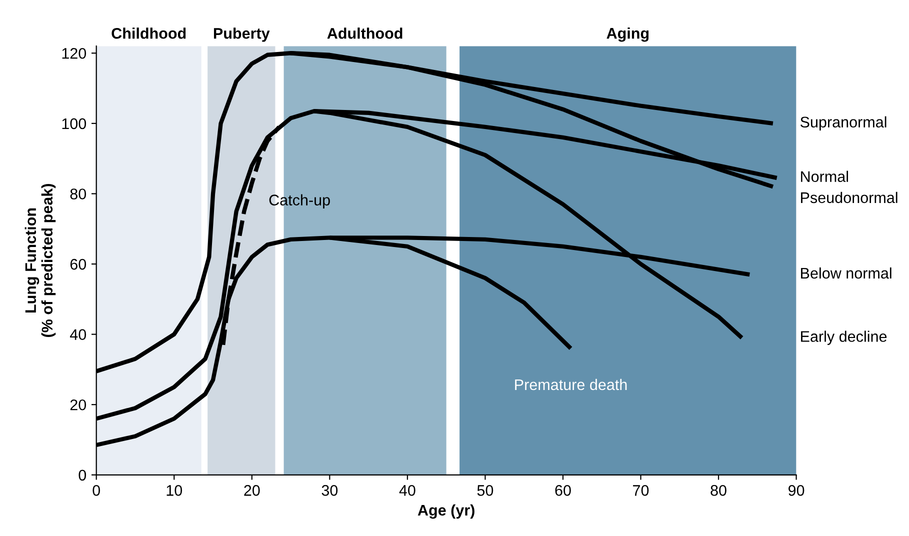 The width and height of the screenshot is (909, 536). Describe the element at coordinates (40, 260) in the screenshot. I see `y-axis-title: Lung Function (% of predicted peak)` at that location.